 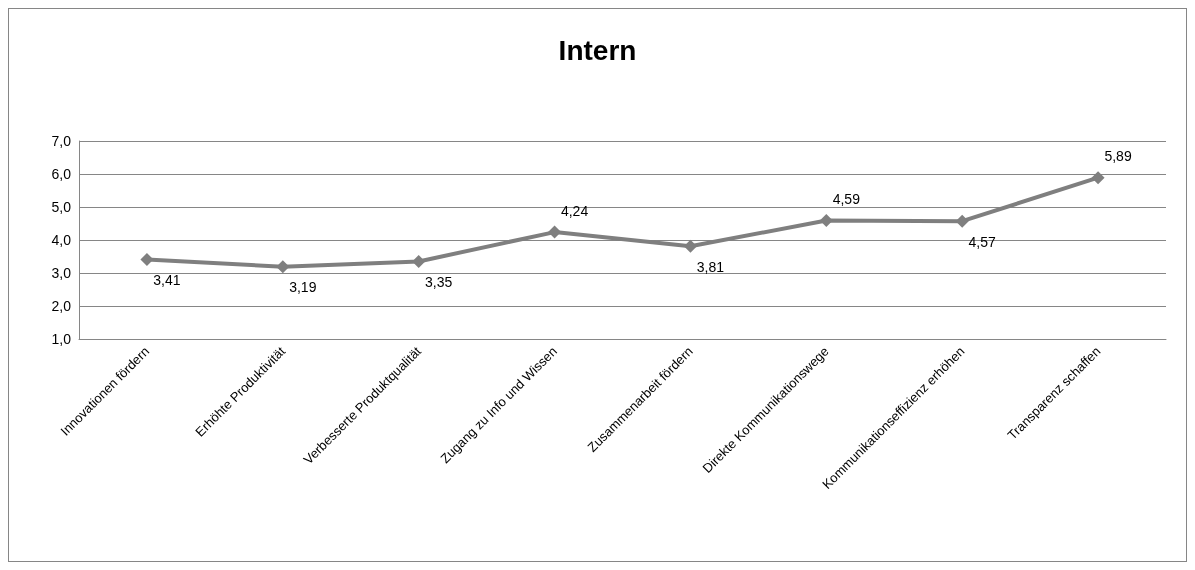 What do you see at coordinates (61, 306) in the screenshot?
I see `y-tick-label: 2,0` at bounding box center [61, 306].